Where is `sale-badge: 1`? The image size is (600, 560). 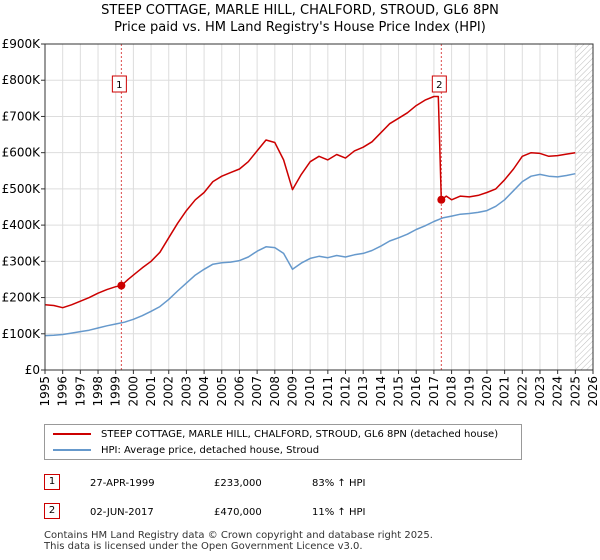 sale-badge: 1 is located at coordinates (52, 482).